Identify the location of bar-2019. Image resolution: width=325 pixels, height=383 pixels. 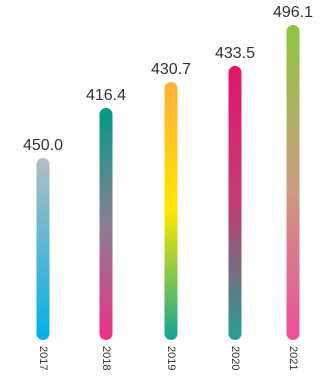
(171, 211).